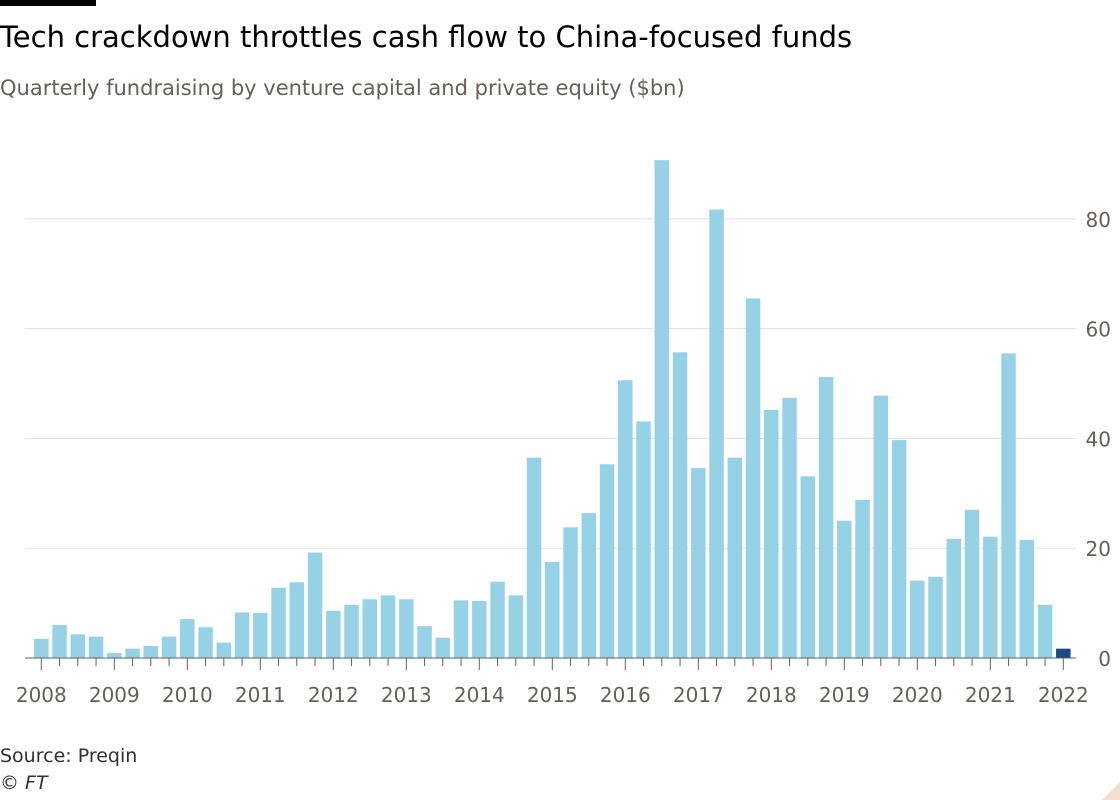 The image size is (1120, 800). Describe the element at coordinates (1104, 659) in the screenshot. I see `y-tick-label: 0` at that location.